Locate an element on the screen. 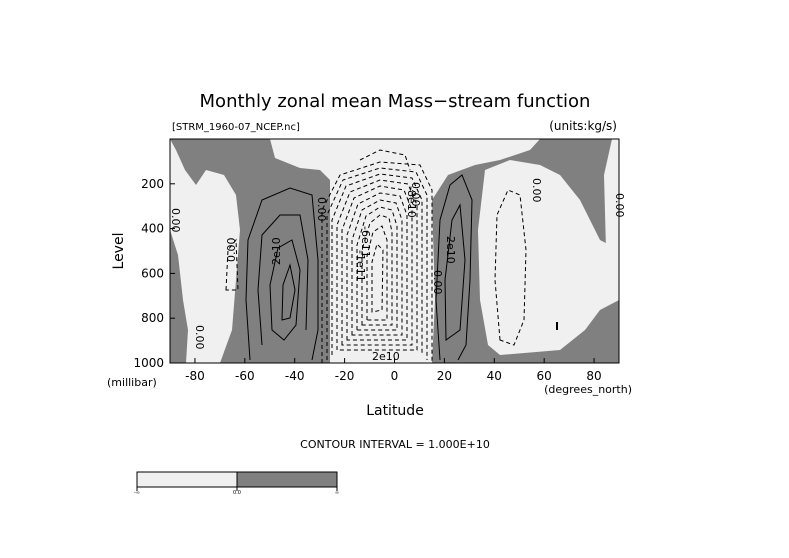 The image size is (789, 558). y-unit-label: (millibar) is located at coordinates (132, 382).